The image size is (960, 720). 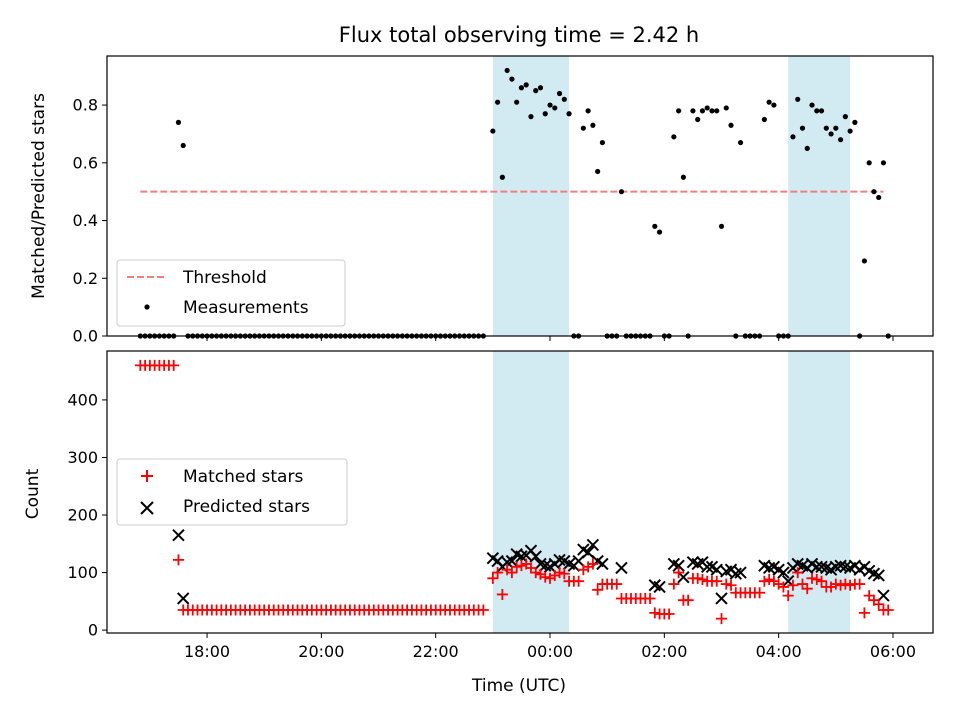 I want to click on y-tick-label: 0.8, so click(x=85, y=105).